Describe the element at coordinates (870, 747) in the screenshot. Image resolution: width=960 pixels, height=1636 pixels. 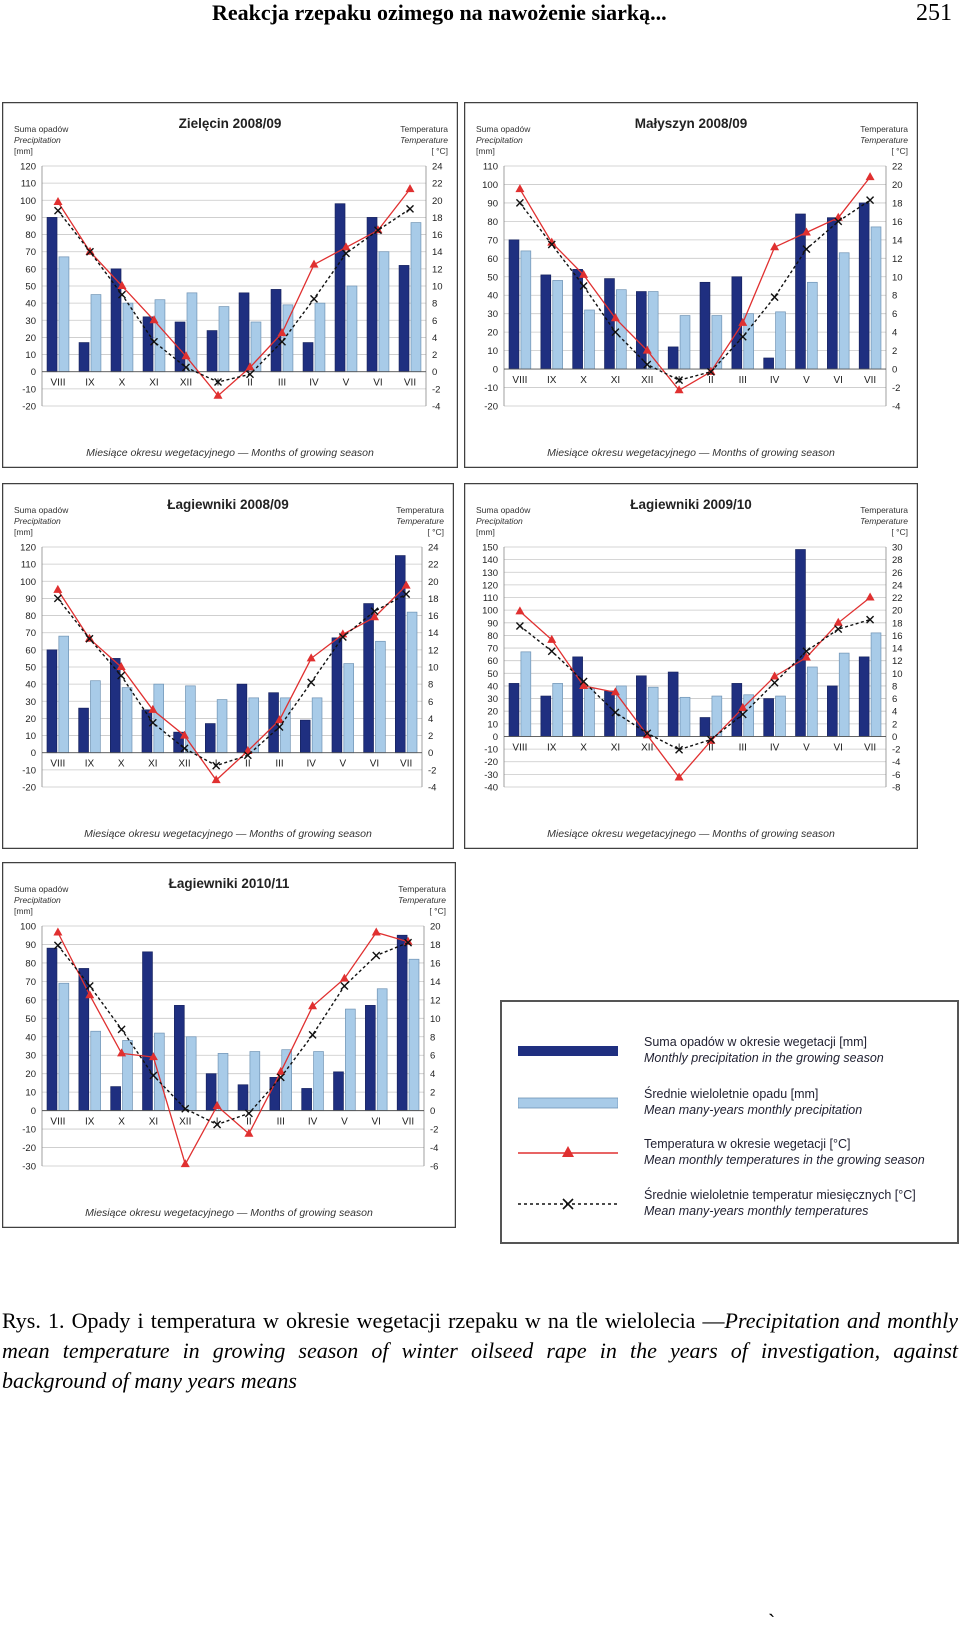
I see `x-tick-label: VII` at that location.